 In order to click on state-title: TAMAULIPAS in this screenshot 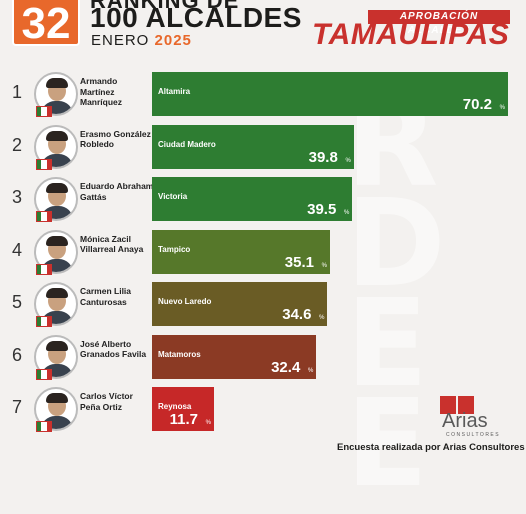, I will do `click(411, 34)`.